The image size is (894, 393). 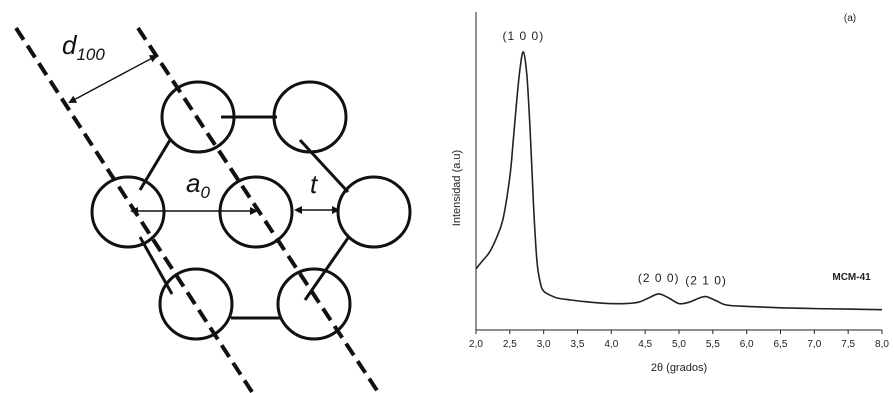 I want to click on x-tick-label: 3,0, so click(x=544, y=344).